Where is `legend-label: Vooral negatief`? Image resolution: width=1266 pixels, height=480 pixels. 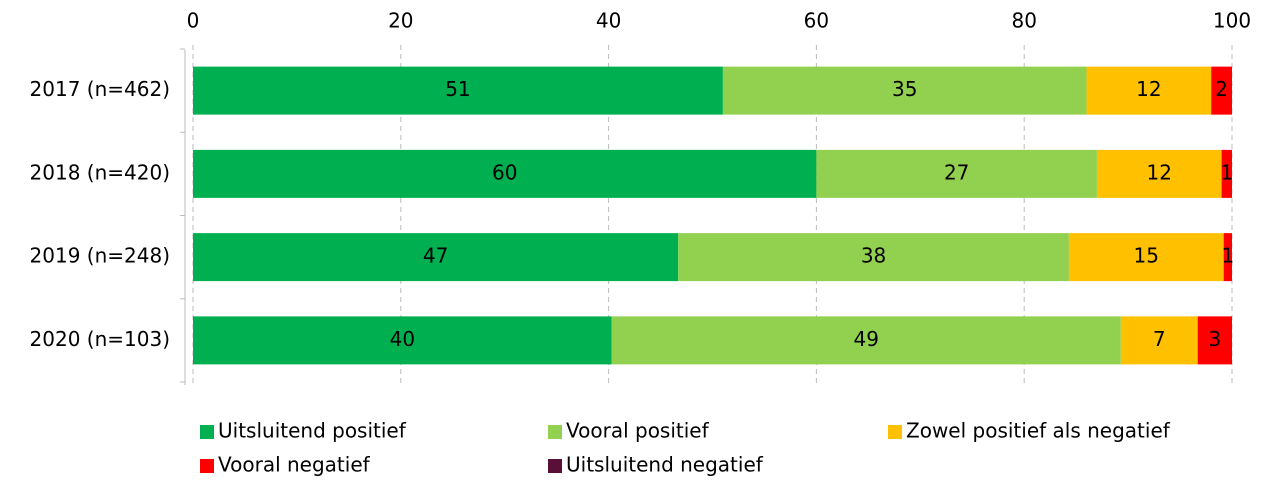
legend-label: Vooral negatief is located at coordinates (294, 465).